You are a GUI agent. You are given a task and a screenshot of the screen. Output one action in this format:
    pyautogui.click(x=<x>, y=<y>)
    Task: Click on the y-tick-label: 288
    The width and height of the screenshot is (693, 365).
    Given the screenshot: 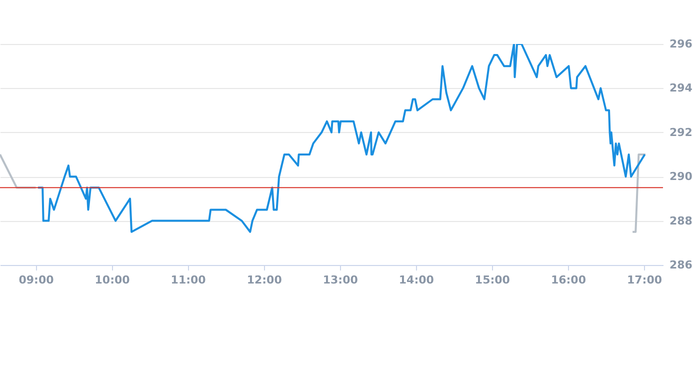 What is the action you would take?
    pyautogui.click(x=681, y=221)
    